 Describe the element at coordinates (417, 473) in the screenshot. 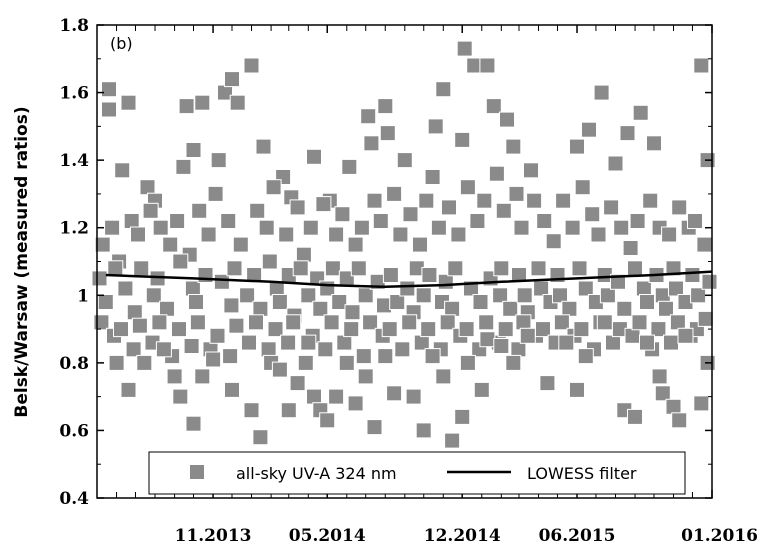

I see `legend-box` at that location.